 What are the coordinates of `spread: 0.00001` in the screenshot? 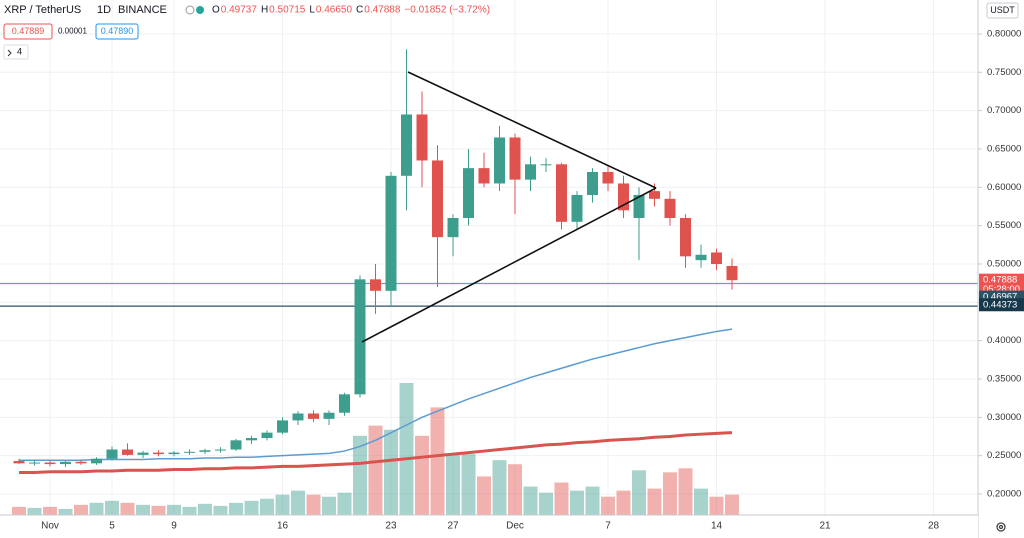 It's located at (72, 31).